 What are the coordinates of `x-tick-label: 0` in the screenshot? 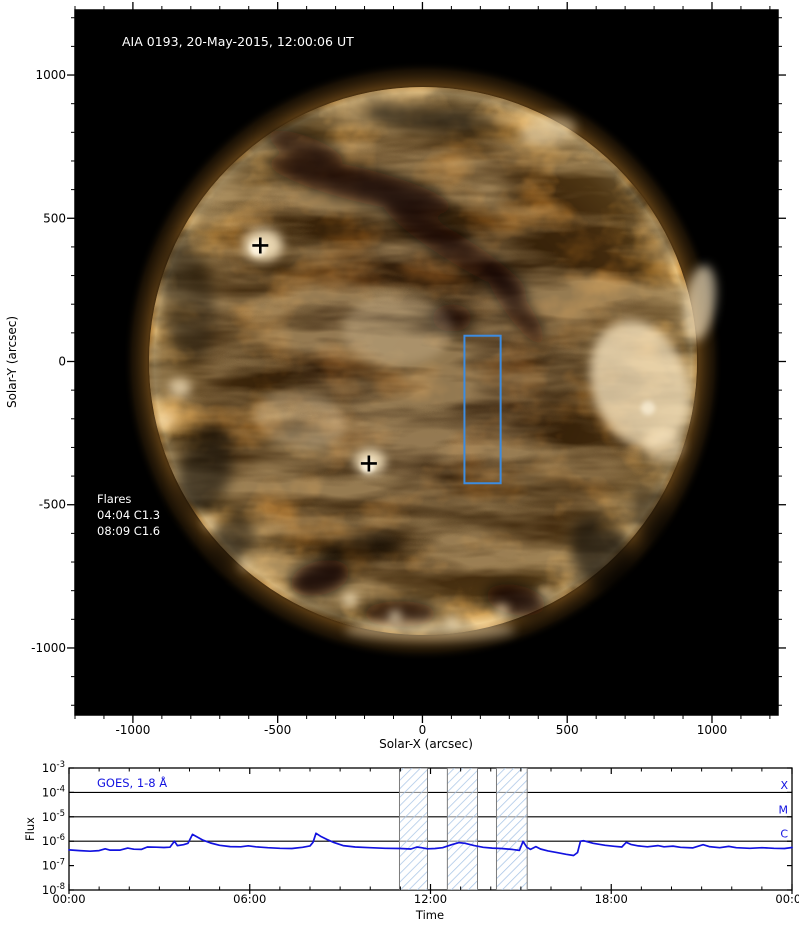 It's located at (423, 730).